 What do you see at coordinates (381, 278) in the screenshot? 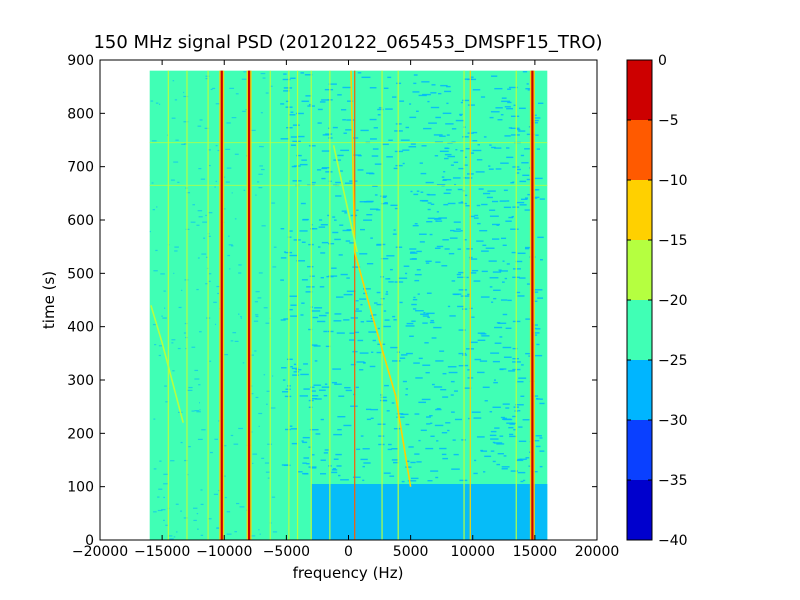
I see `heatmap-drift-trace` at bounding box center [381, 278].